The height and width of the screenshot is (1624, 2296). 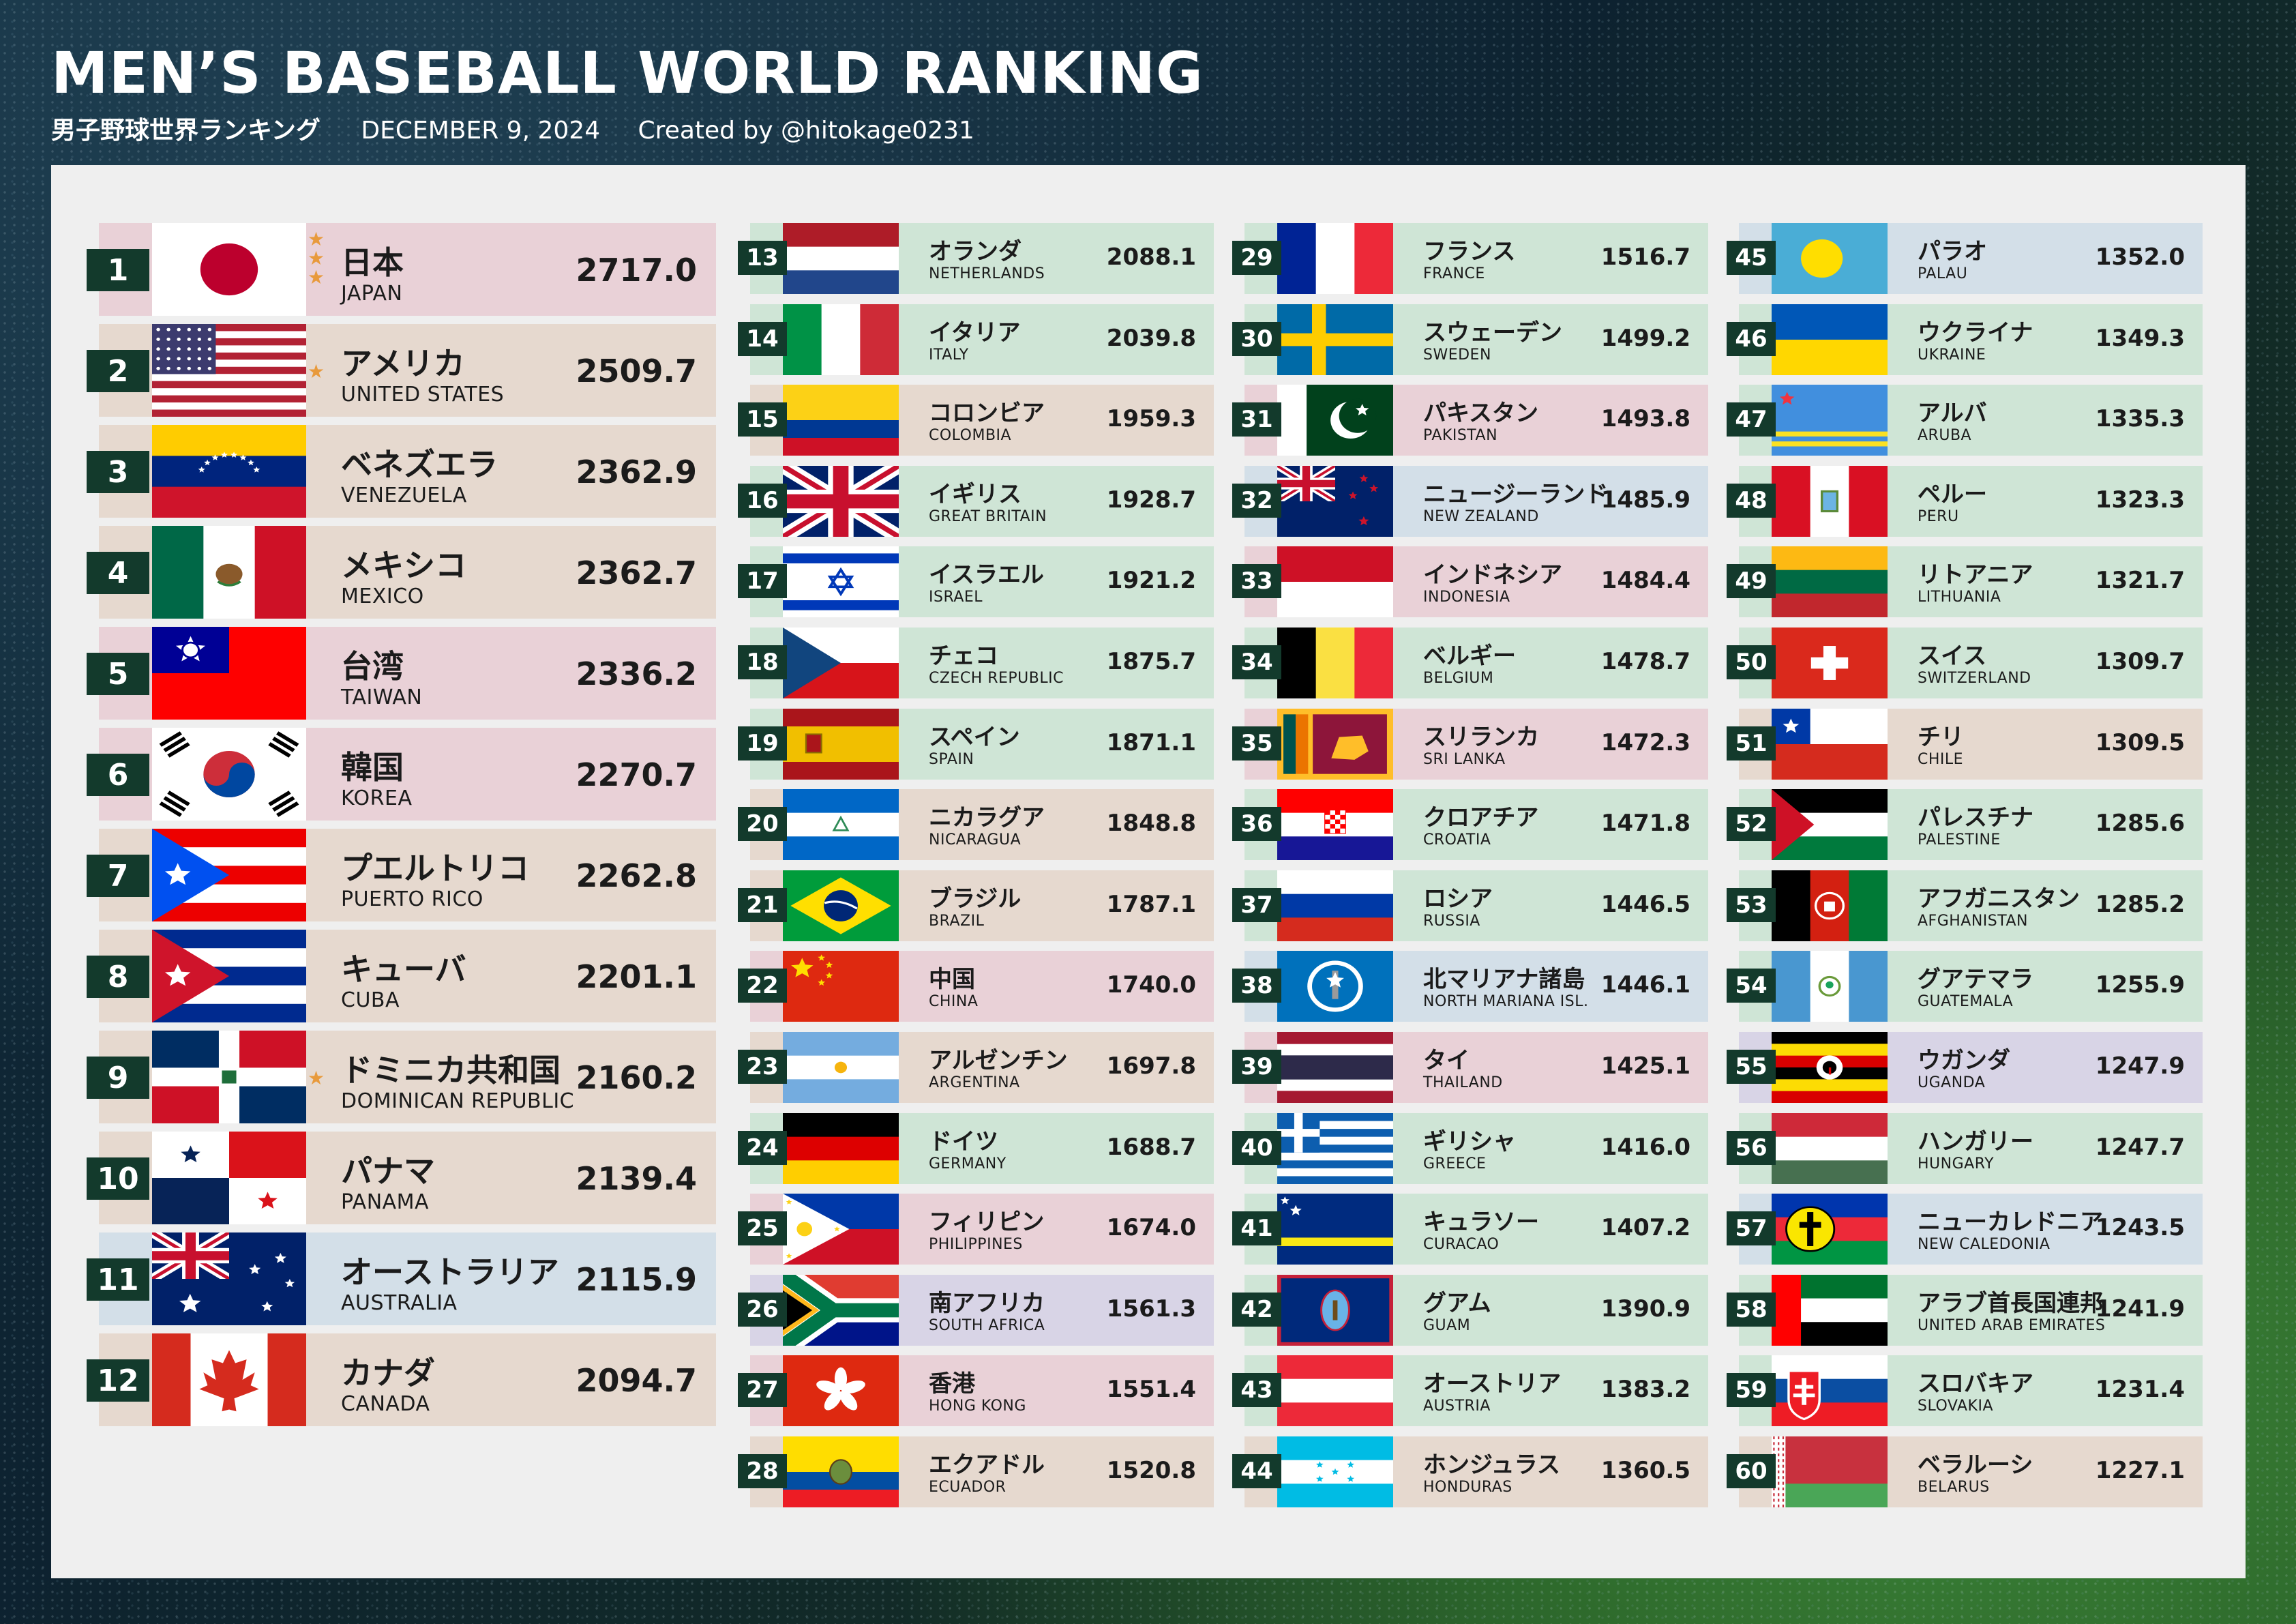 What do you see at coordinates (1470, 1471) in the screenshot?
I see `ranking-row: 44 ホンジュラス HONDURAS 1360.5` at bounding box center [1470, 1471].